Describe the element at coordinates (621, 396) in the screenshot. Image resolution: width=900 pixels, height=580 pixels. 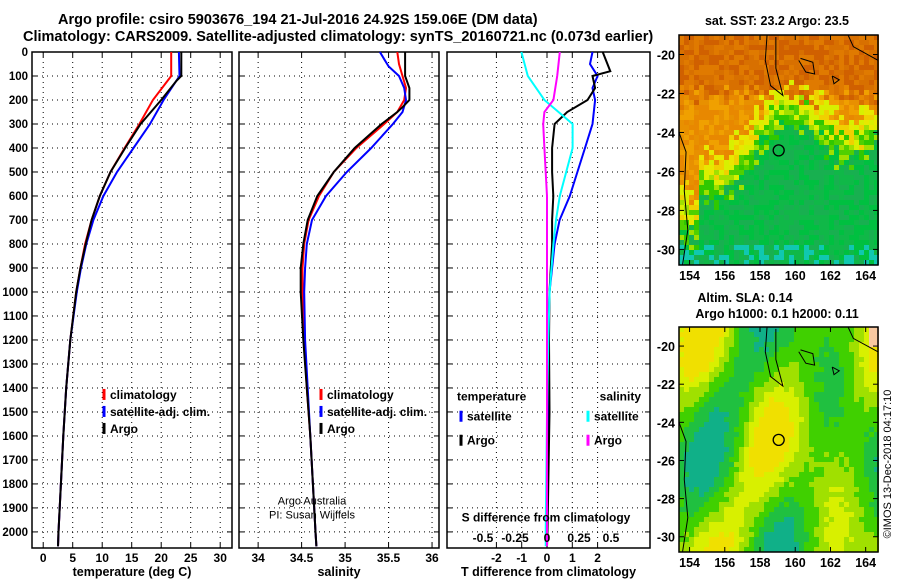
I see `legend-title: salinity` at that location.